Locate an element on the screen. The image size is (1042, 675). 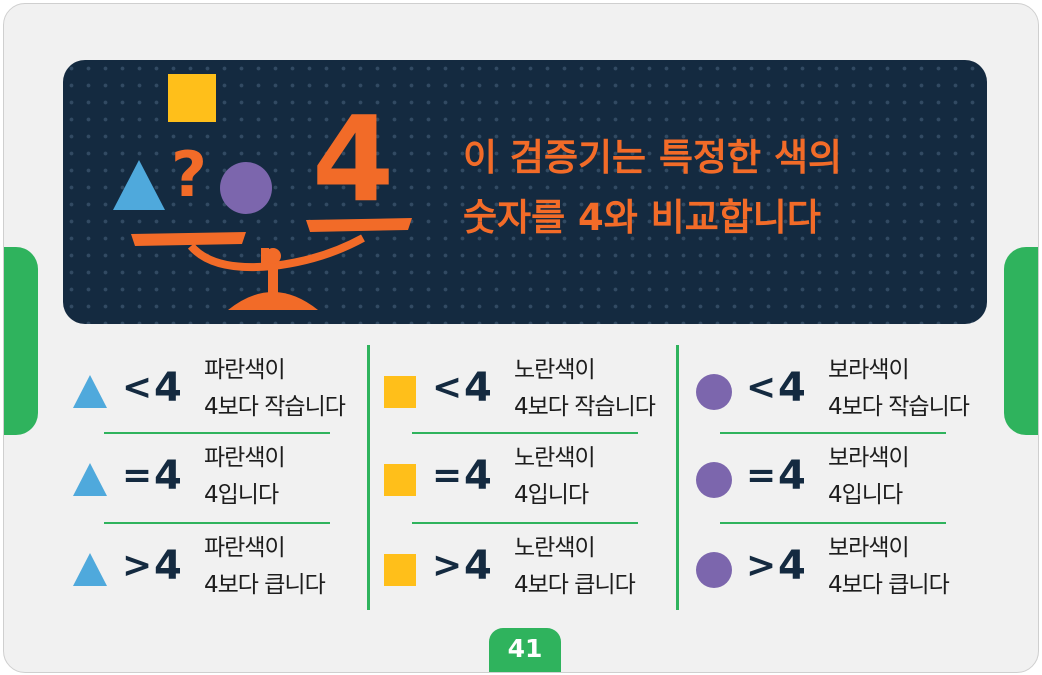
comparison-row: > 4 노란색이 4보다 큽니다 is located at coordinates (525, 566).